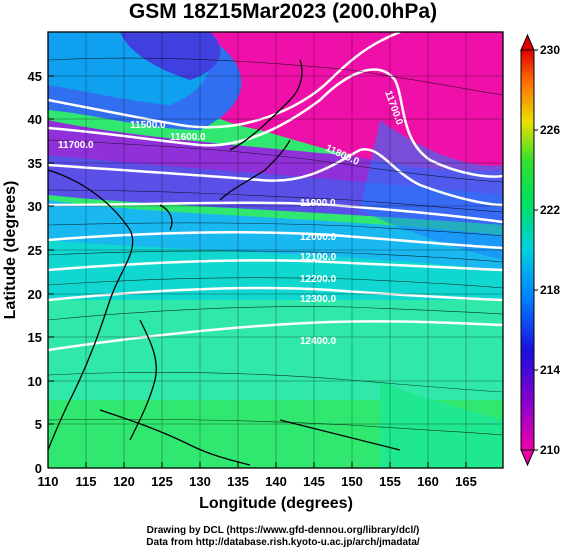 The height and width of the screenshot is (554, 566). What do you see at coordinates (38, 424) in the screenshot?
I see `y-tick-label: 5` at bounding box center [38, 424].